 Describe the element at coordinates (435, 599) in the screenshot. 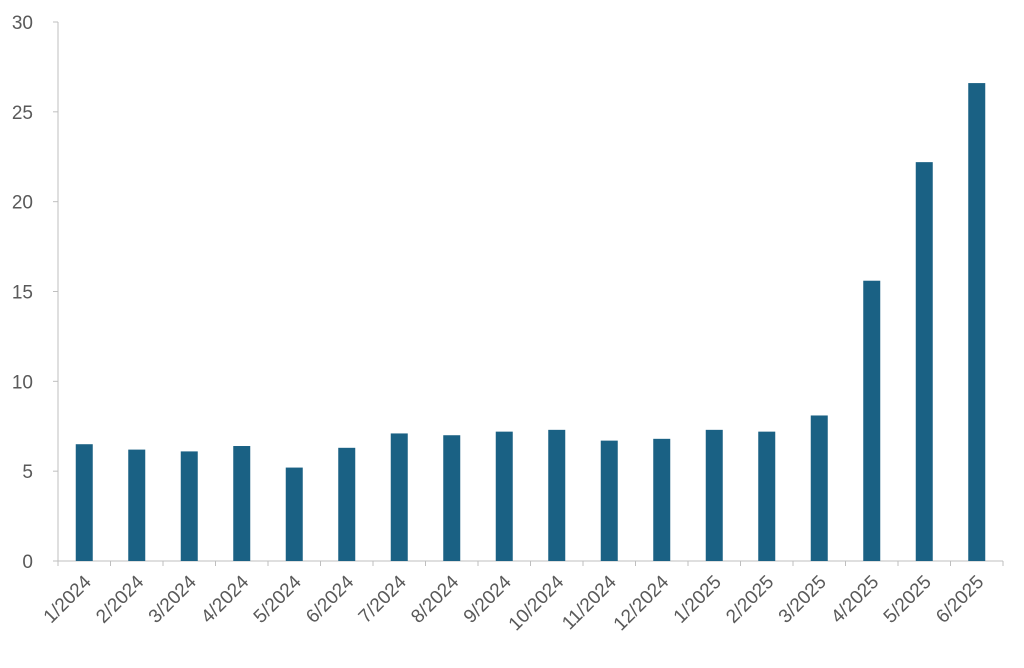

I see `x-tick-label: 8/2024` at that location.